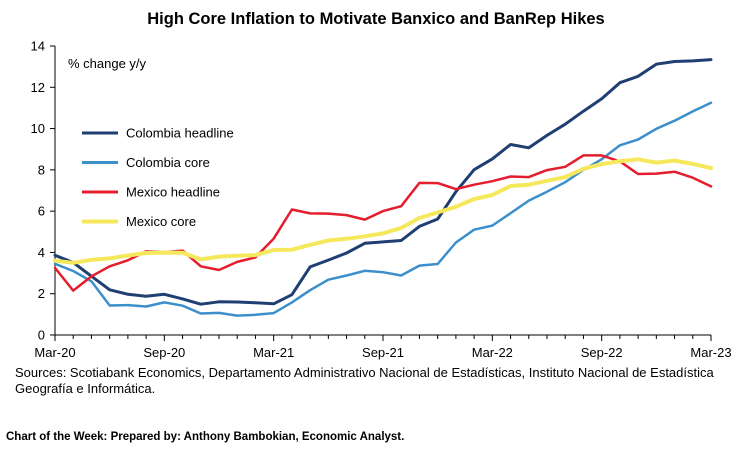 This screenshot has width=752, height=449. I want to click on x-tick-label: Sep-20, so click(164, 352).